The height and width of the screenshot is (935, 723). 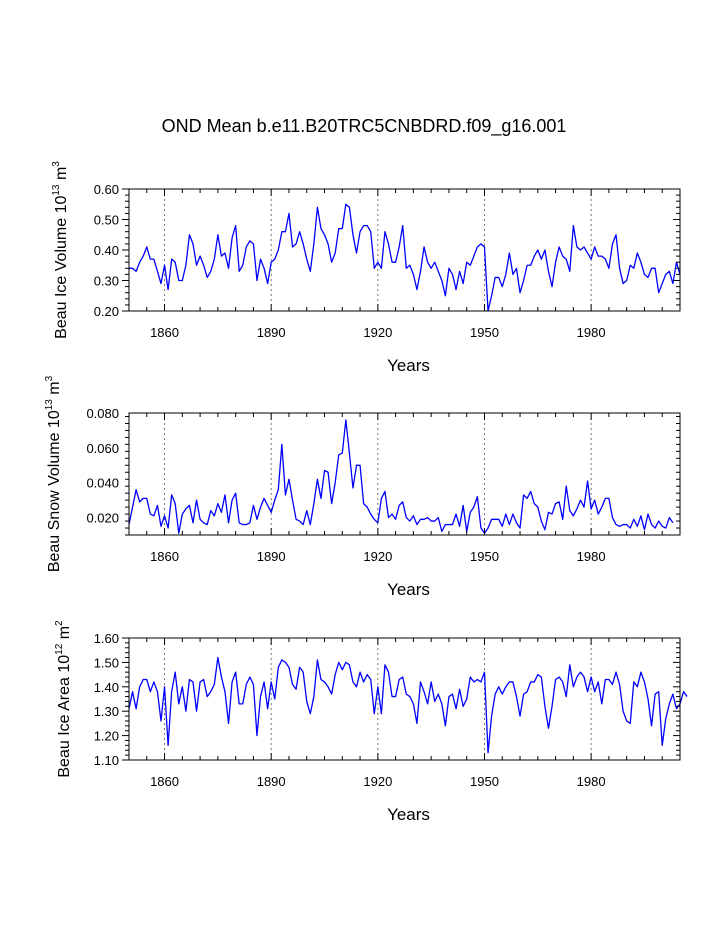 What do you see at coordinates (106, 687) in the screenshot?
I see `y-tick-label: 1.40` at bounding box center [106, 687].